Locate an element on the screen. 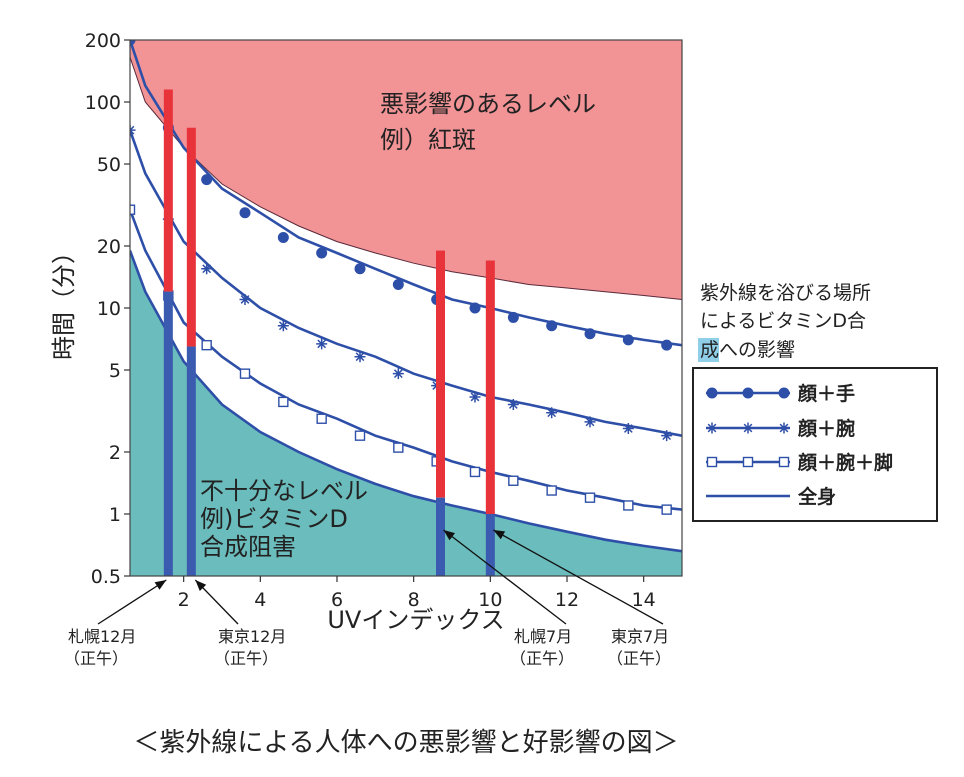 Image resolution: width=964 pixels, height=777 pixels. location-time-2: （正午） is located at coordinates (542, 658).